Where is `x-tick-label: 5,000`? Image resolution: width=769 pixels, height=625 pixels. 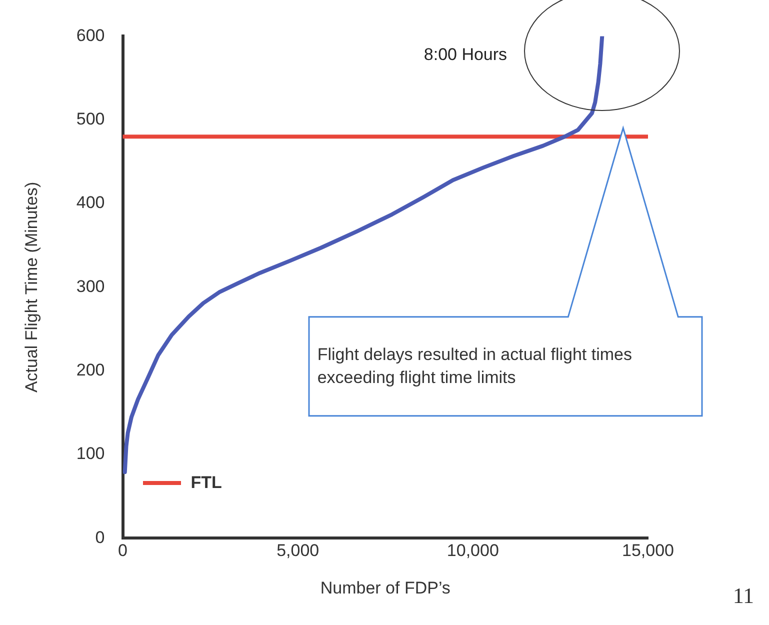
x-tick-label: 5,000 is located at coordinates (298, 550).